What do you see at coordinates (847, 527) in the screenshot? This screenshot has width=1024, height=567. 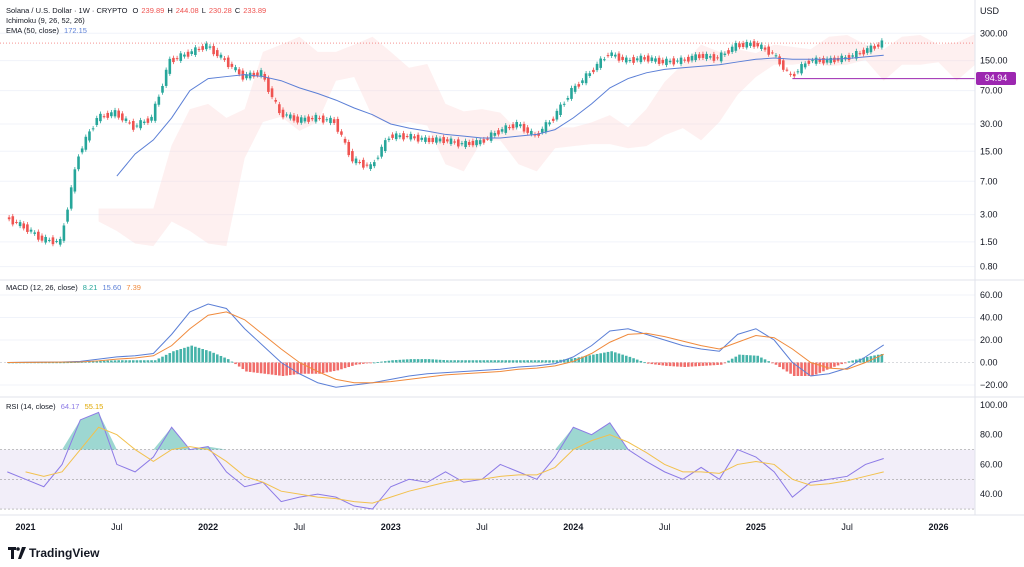 I see `time-tick-label: Jul` at bounding box center [847, 527].